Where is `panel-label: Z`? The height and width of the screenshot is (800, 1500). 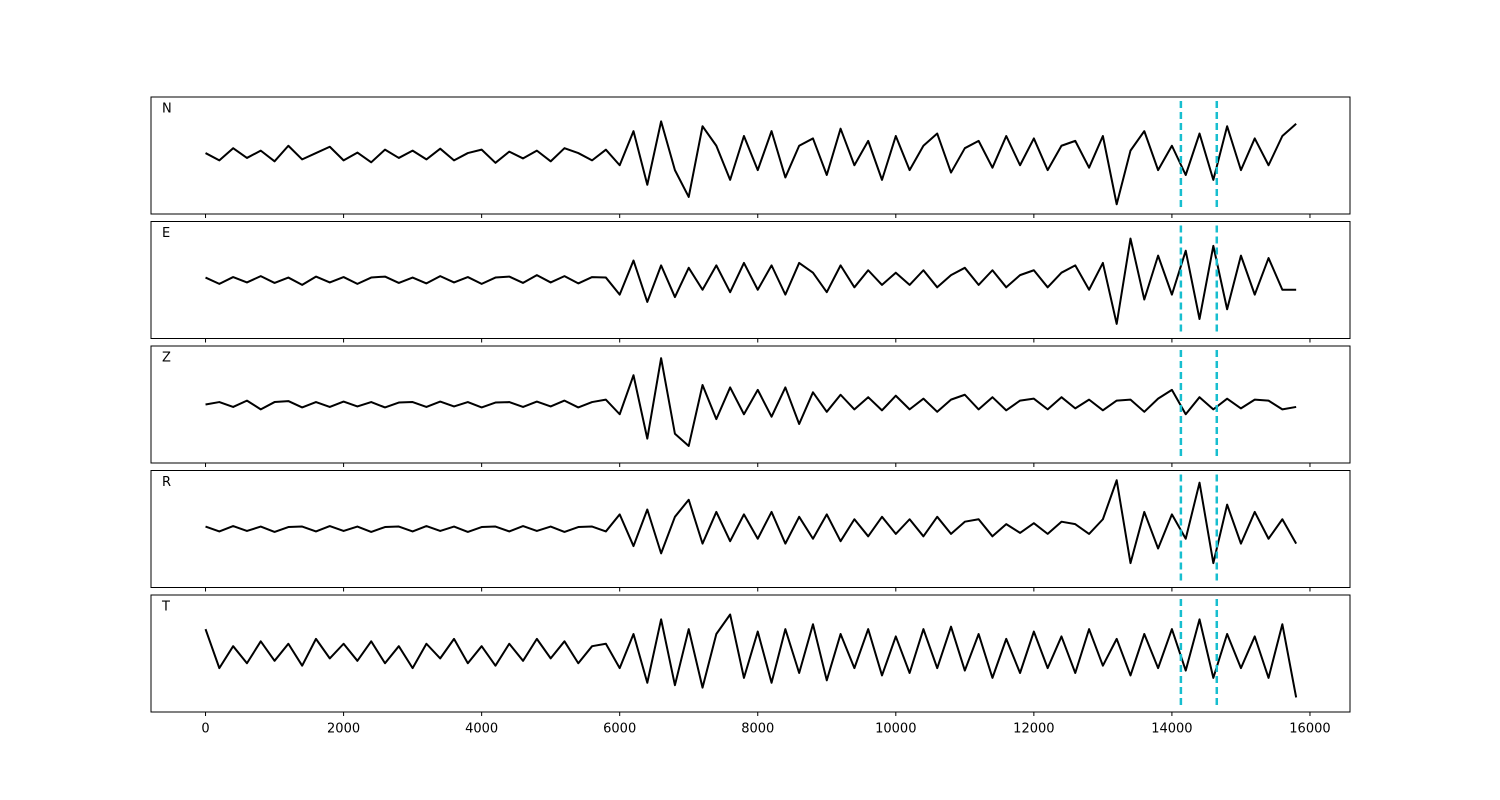 panel-label: Z is located at coordinates (166, 358).